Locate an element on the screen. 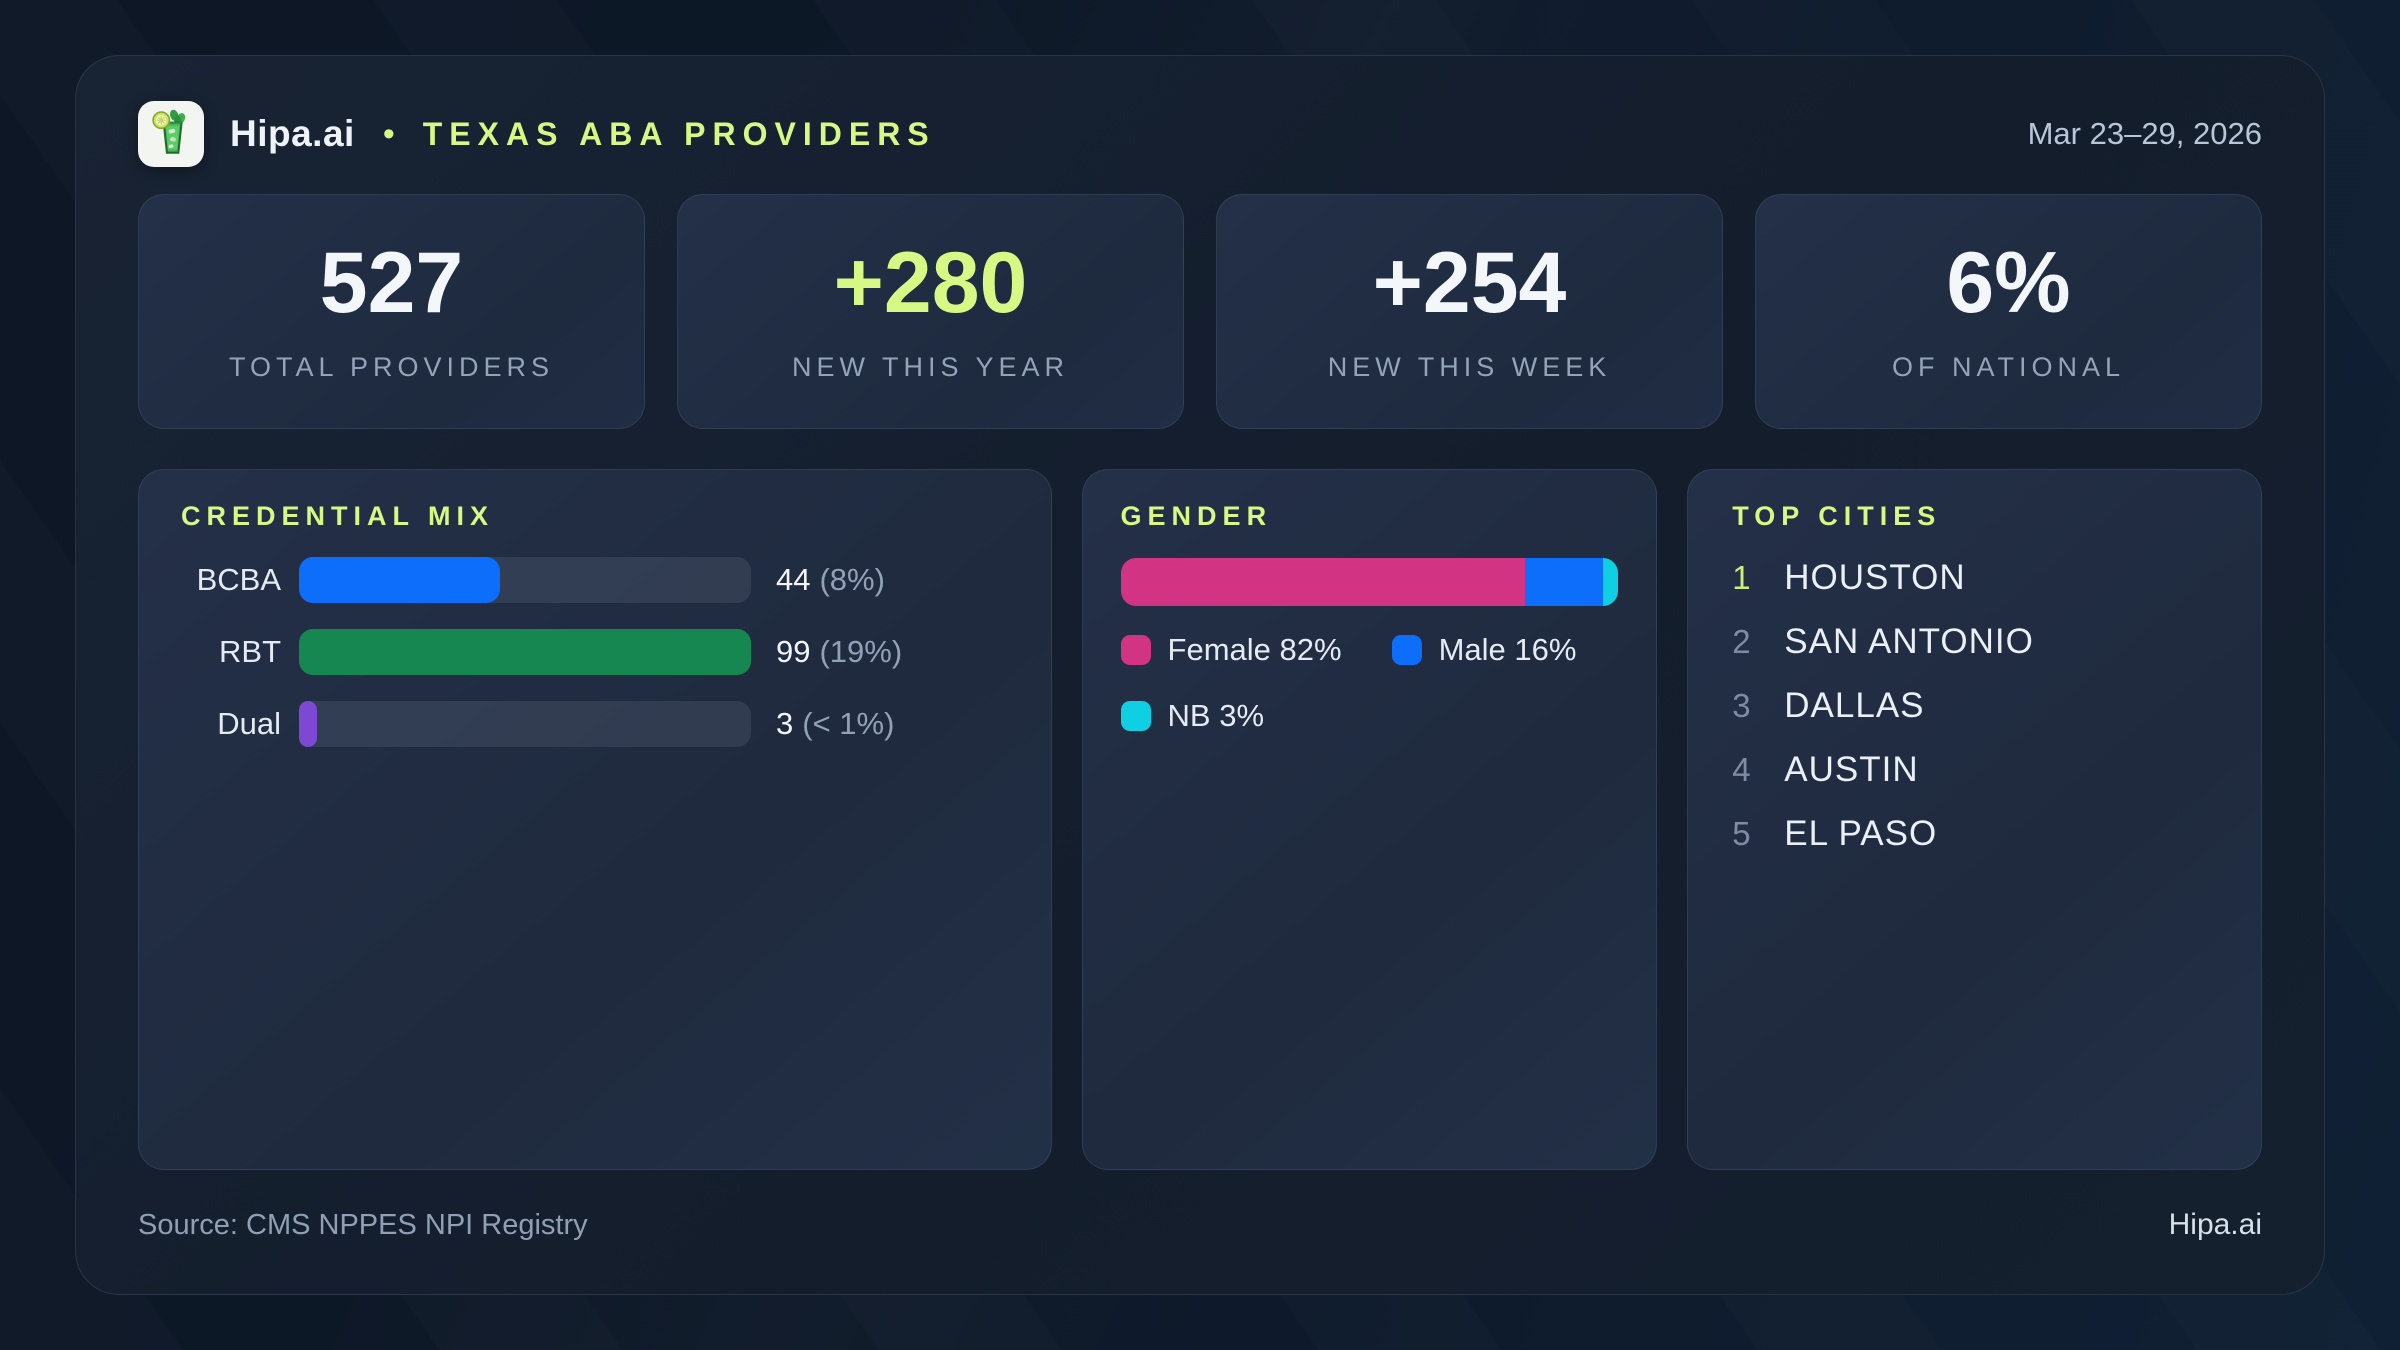 This screenshot has width=2400, height=1350. city-name: SAN ANTONIO is located at coordinates (1909, 641).